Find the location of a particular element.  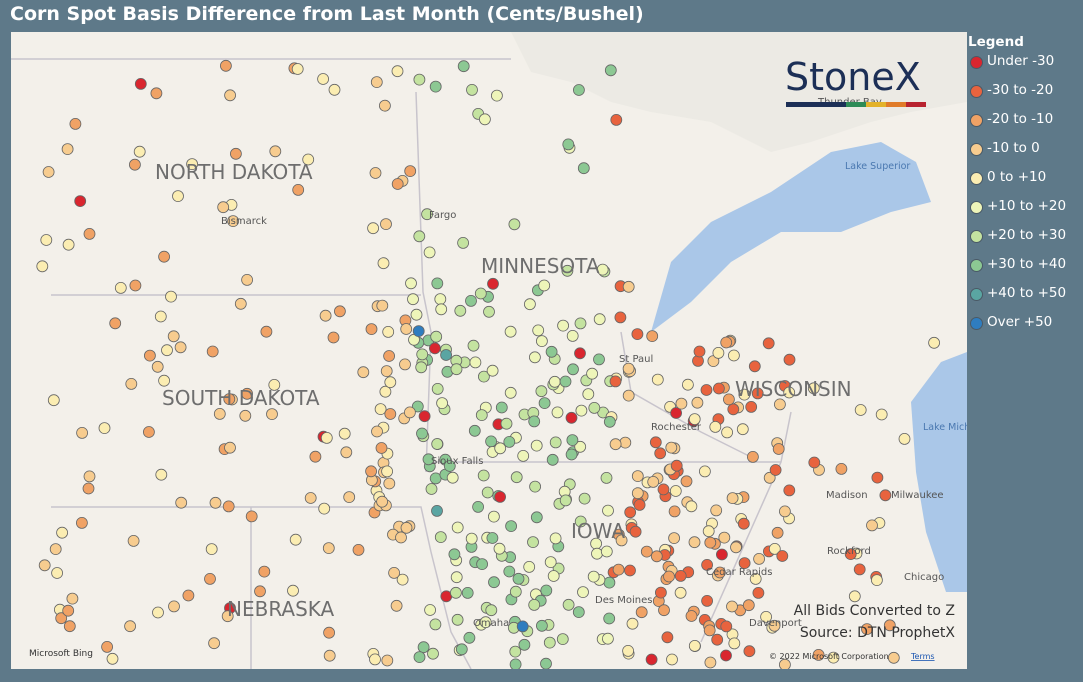

legend-item: +20 to +30 is located at coordinates (1017, 241).